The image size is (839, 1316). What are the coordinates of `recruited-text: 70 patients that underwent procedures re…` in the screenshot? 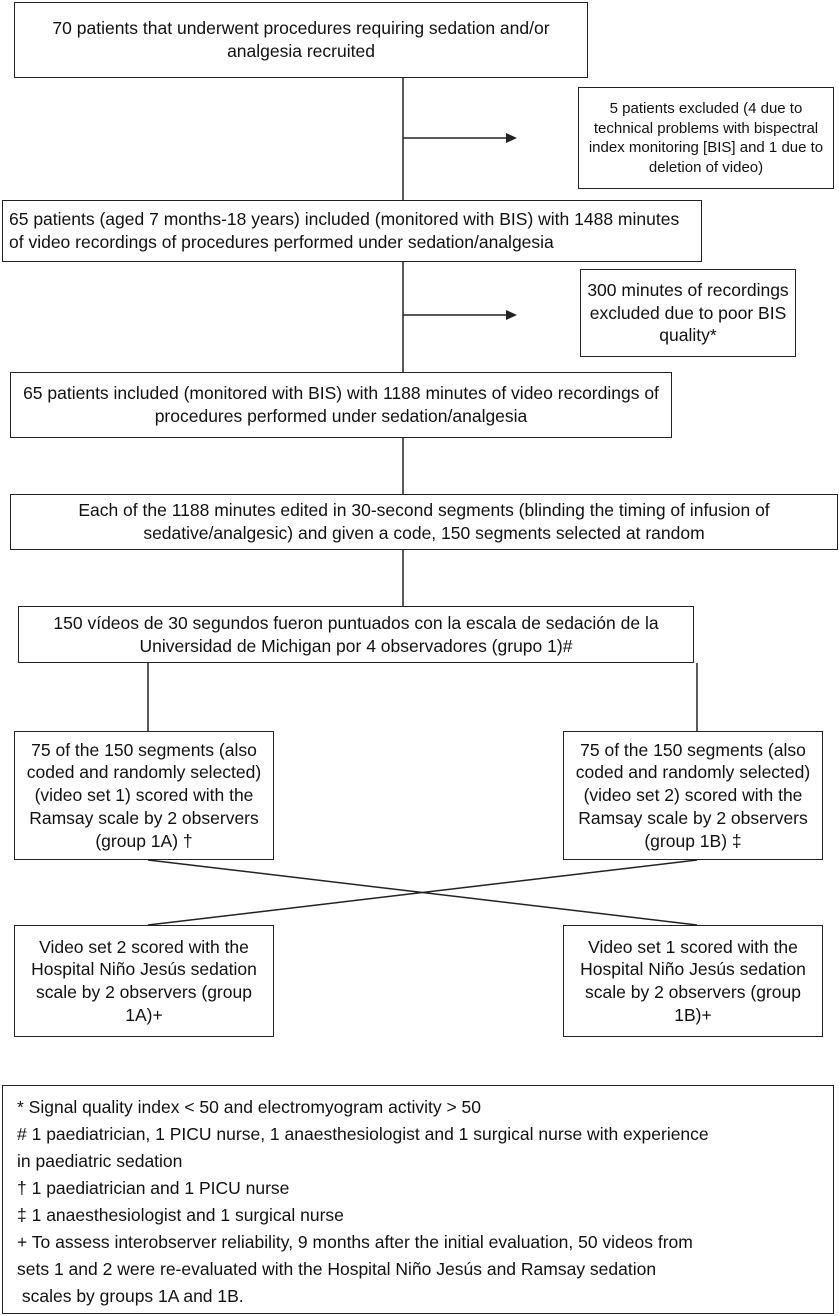 It's located at (301, 39).